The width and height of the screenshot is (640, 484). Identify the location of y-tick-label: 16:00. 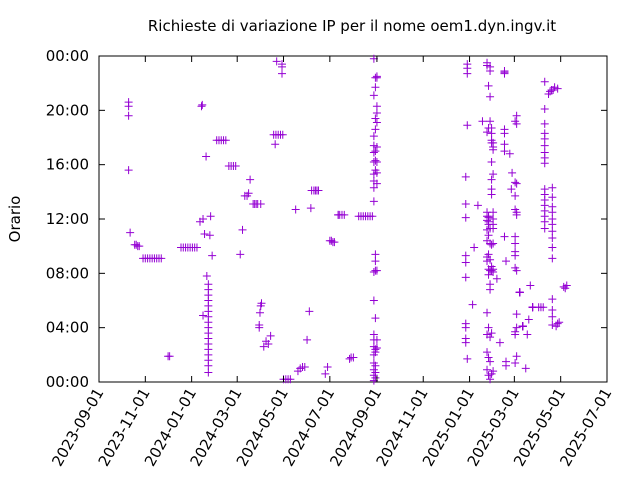
(67, 165).